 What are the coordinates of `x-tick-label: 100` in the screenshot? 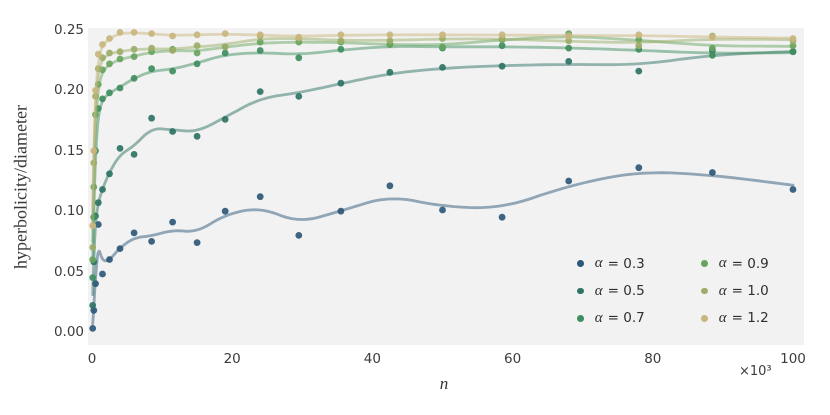 It's located at (793, 359).